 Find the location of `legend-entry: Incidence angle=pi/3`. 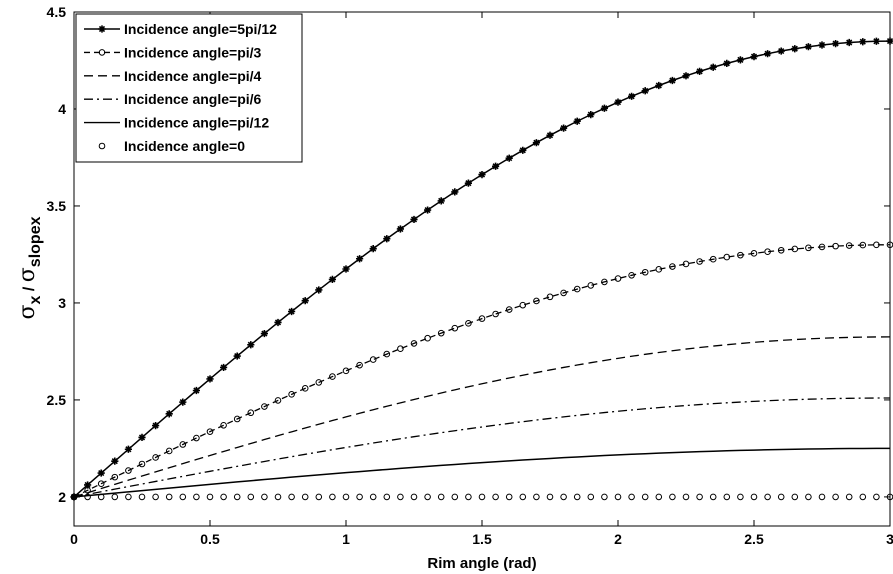

legend-entry: Incidence angle=pi/3 is located at coordinates (173, 52).